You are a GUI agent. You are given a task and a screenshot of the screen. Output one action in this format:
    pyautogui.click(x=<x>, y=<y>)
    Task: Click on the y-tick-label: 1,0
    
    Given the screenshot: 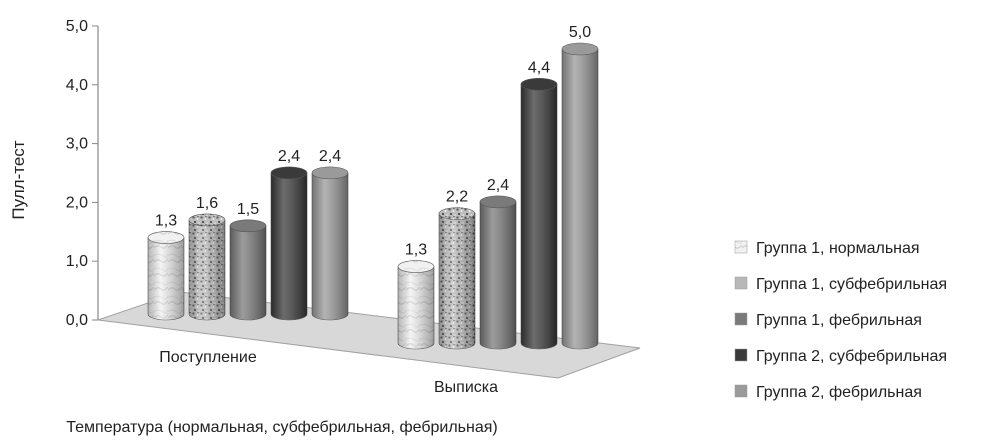 What is the action you would take?
    pyautogui.click(x=77, y=261)
    